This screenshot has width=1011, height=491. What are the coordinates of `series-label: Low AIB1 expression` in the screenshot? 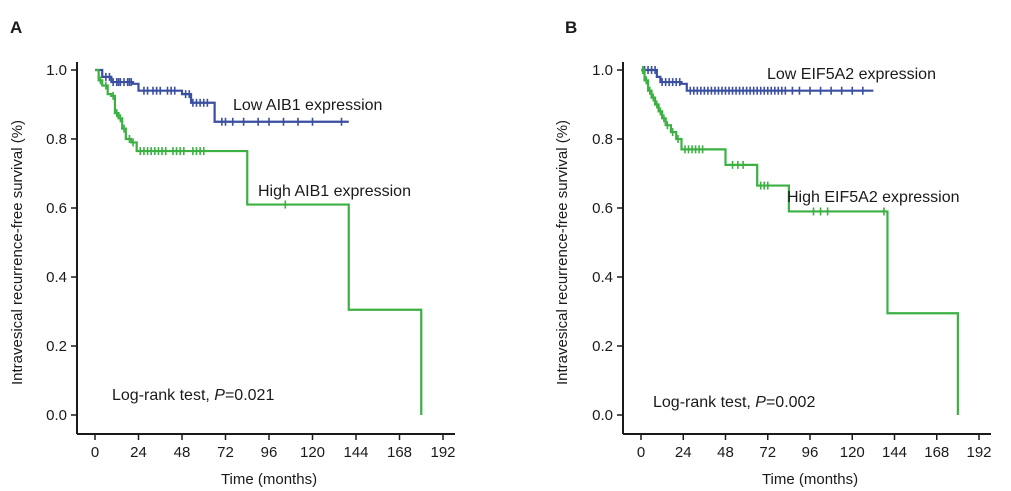 It's located at (307, 105).